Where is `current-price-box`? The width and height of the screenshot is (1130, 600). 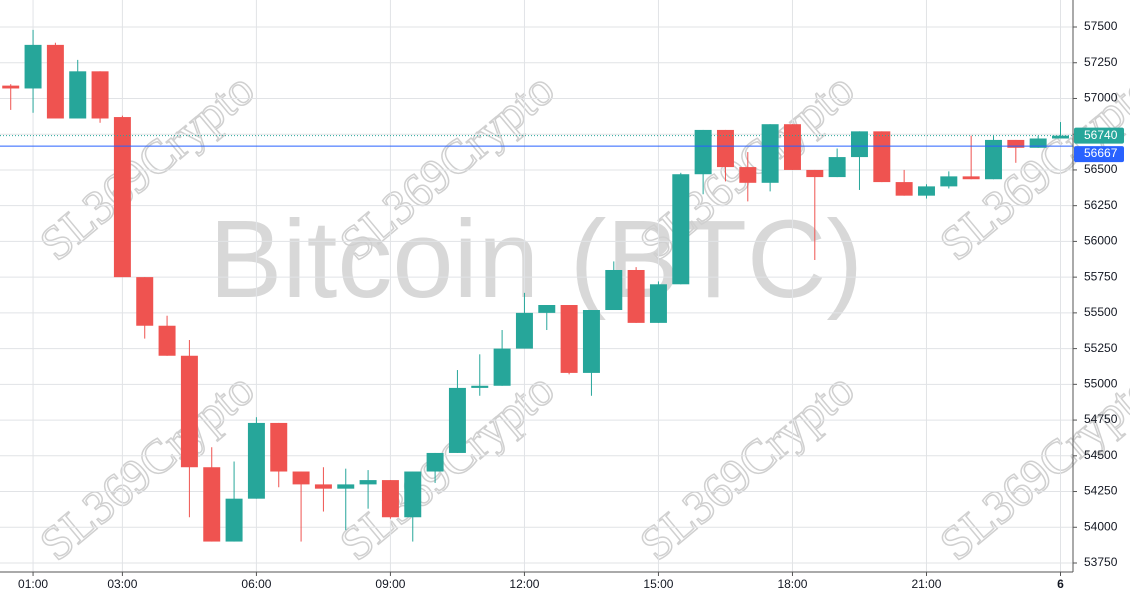 current-price-box is located at coordinates (1099, 135).